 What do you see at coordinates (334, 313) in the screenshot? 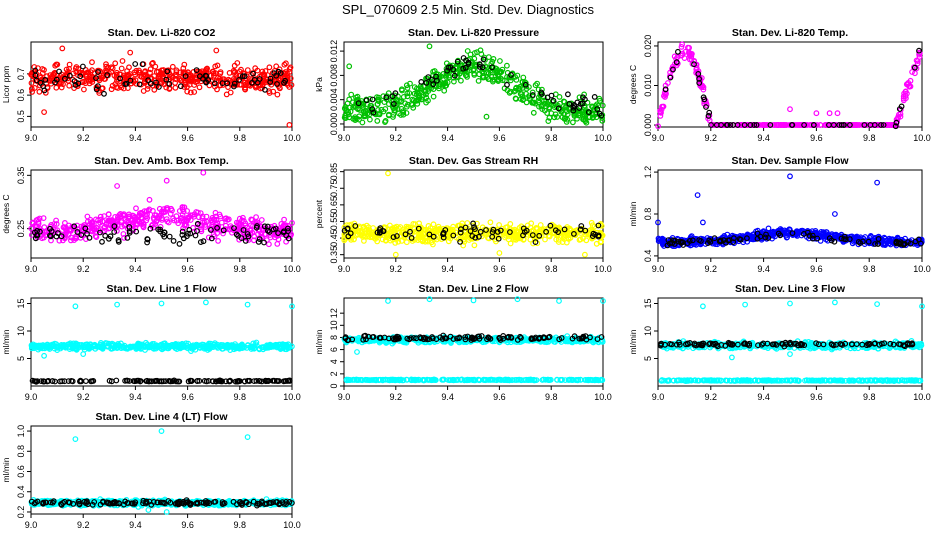
I see `y-tick-label: 12` at bounding box center [334, 313].